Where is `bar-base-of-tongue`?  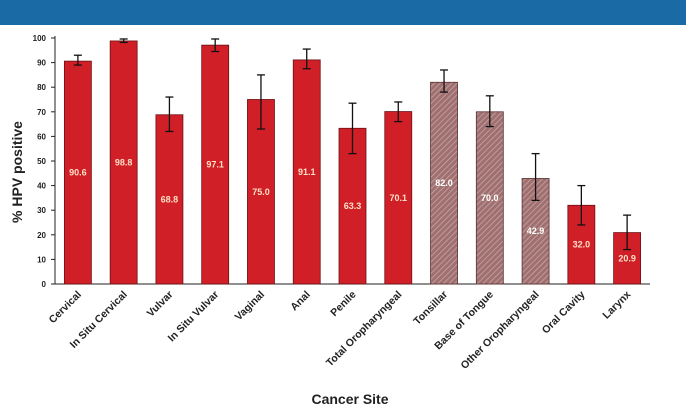 bar-base-of-tongue is located at coordinates (489, 198).